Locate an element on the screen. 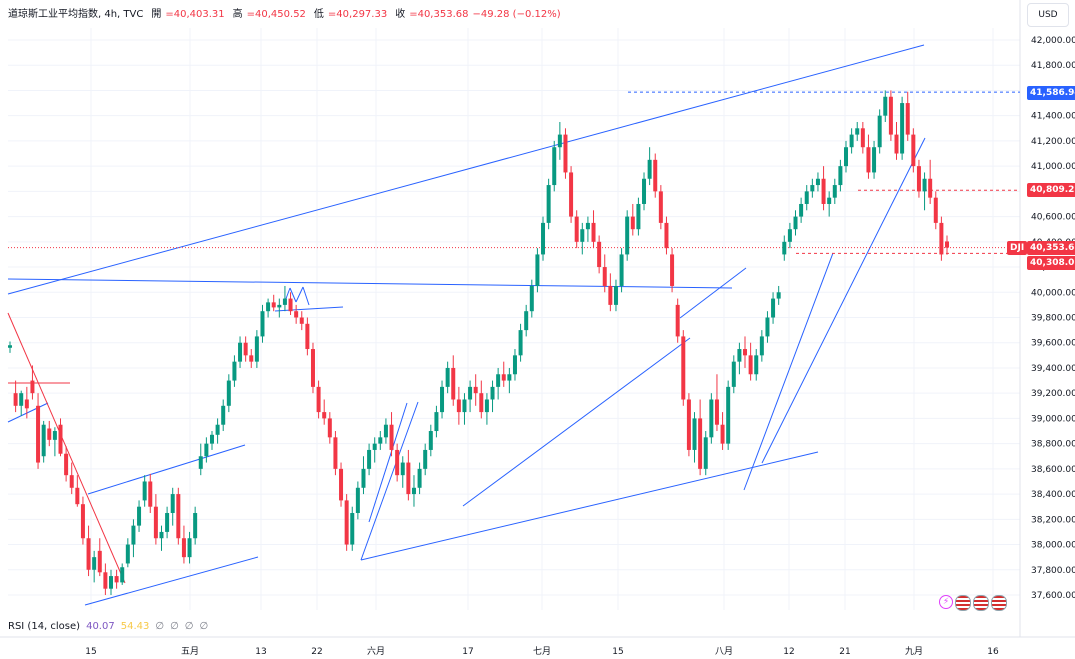 Image resolution: width=1075 pixels, height=659 pixels. bolt-icon: ⚡ is located at coordinates (946, 602).